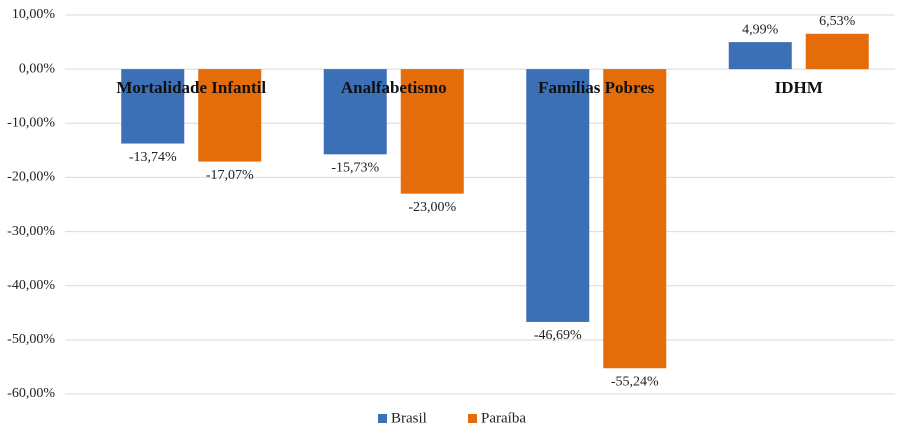 This screenshot has width=900, height=428. I want to click on y-tick-label: -60,00%, so click(31, 393).